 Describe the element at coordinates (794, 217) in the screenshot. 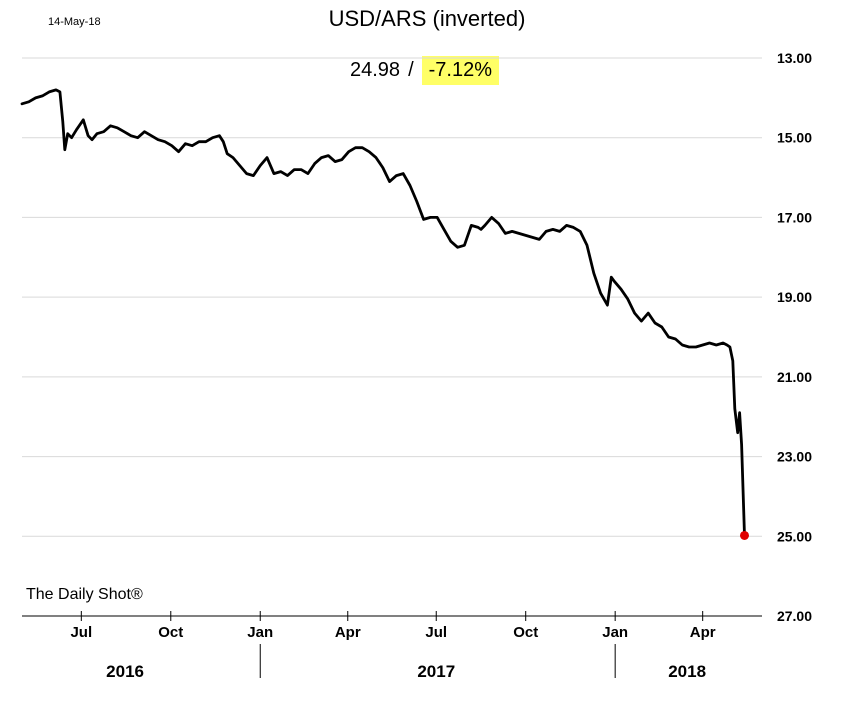

I see `y-tick-label: 17.00` at that location.